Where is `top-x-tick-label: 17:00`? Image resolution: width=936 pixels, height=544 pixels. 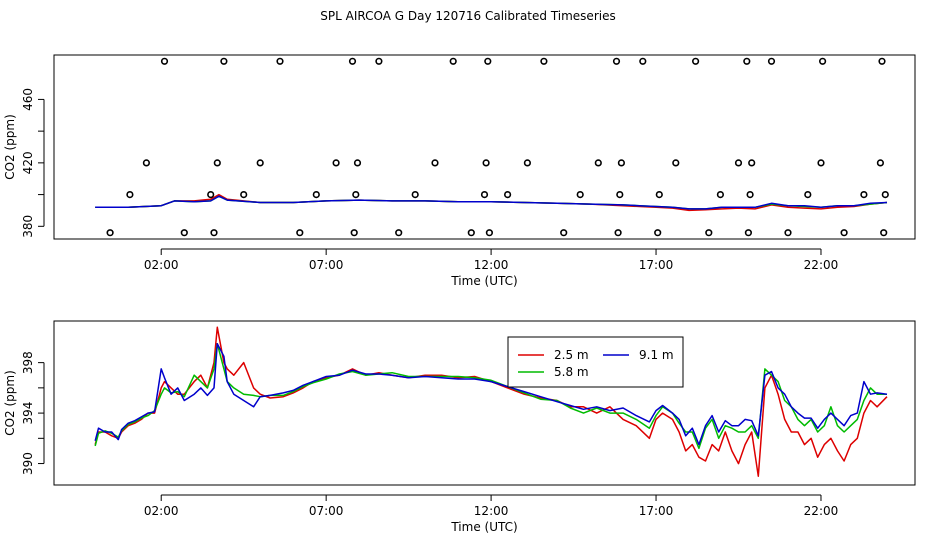 top-x-tick-label: 17:00 is located at coordinates (656, 265).